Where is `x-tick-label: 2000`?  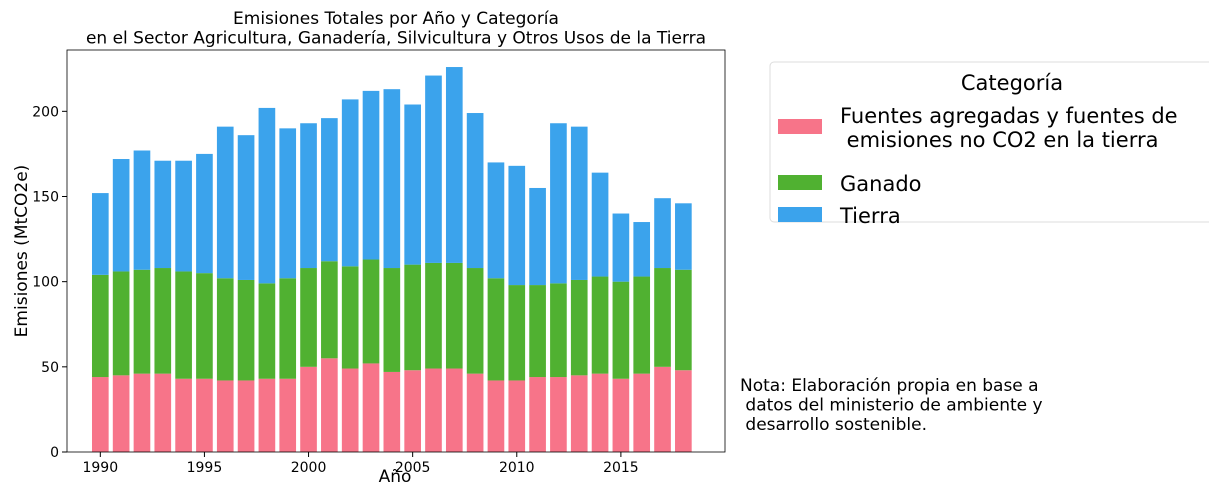
x-tick-label: 2000 is located at coordinates (309, 468).